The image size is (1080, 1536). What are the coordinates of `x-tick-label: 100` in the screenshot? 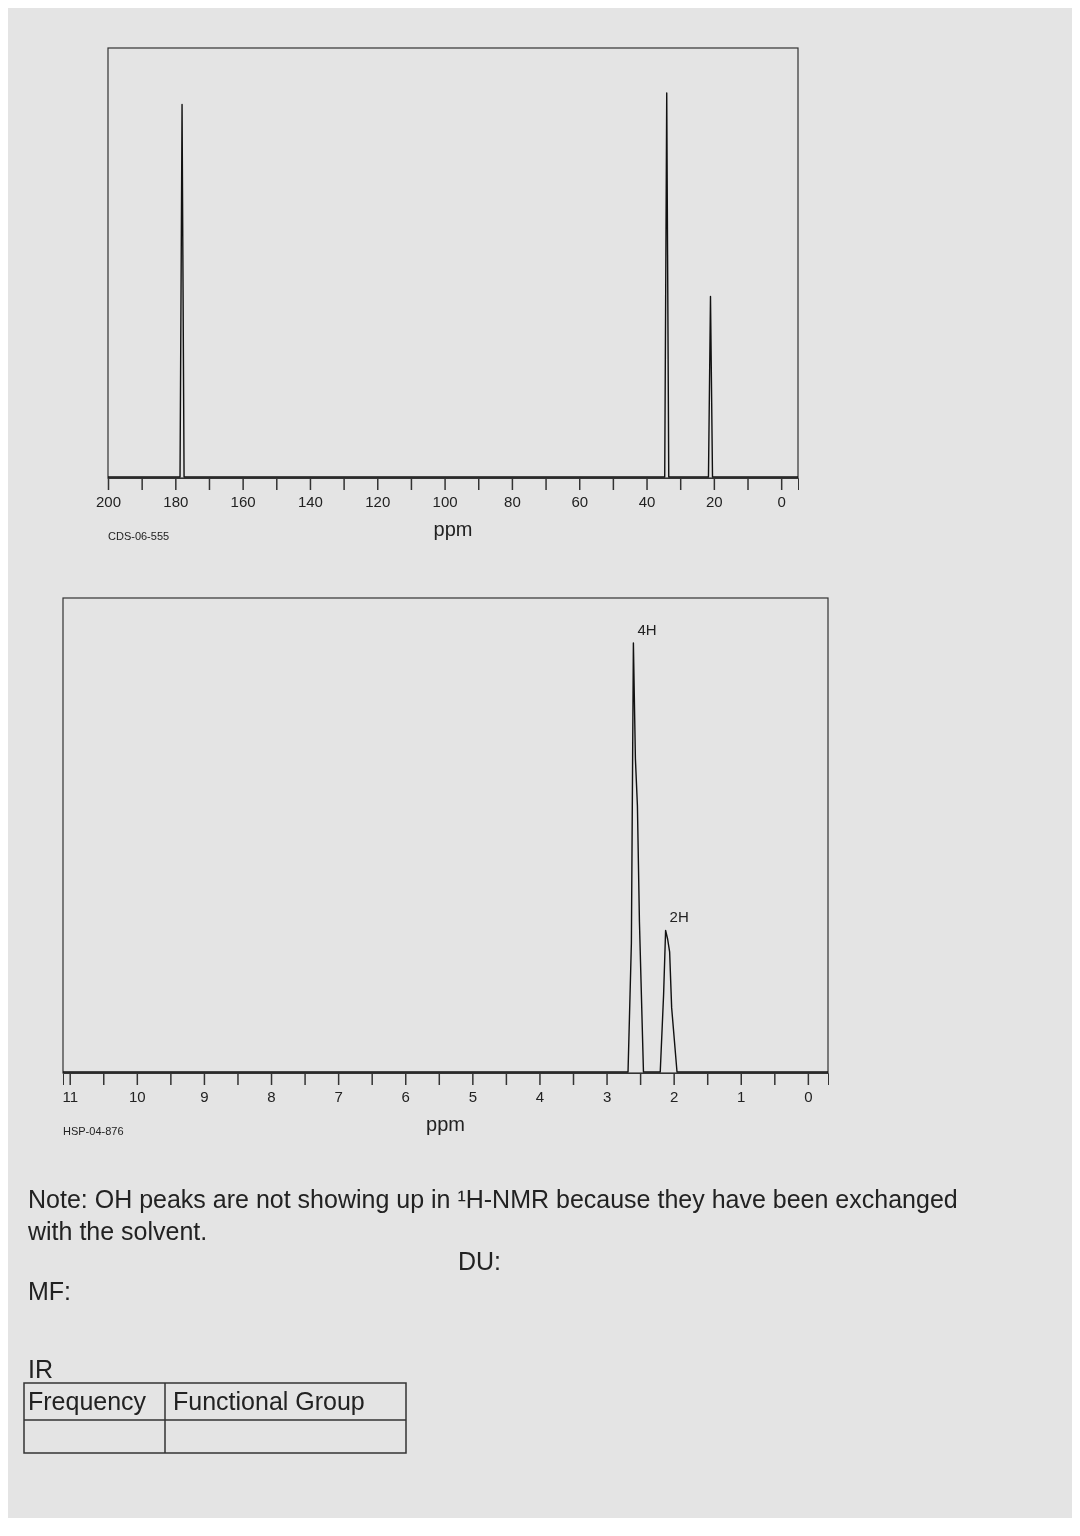 It's located at (445, 501).